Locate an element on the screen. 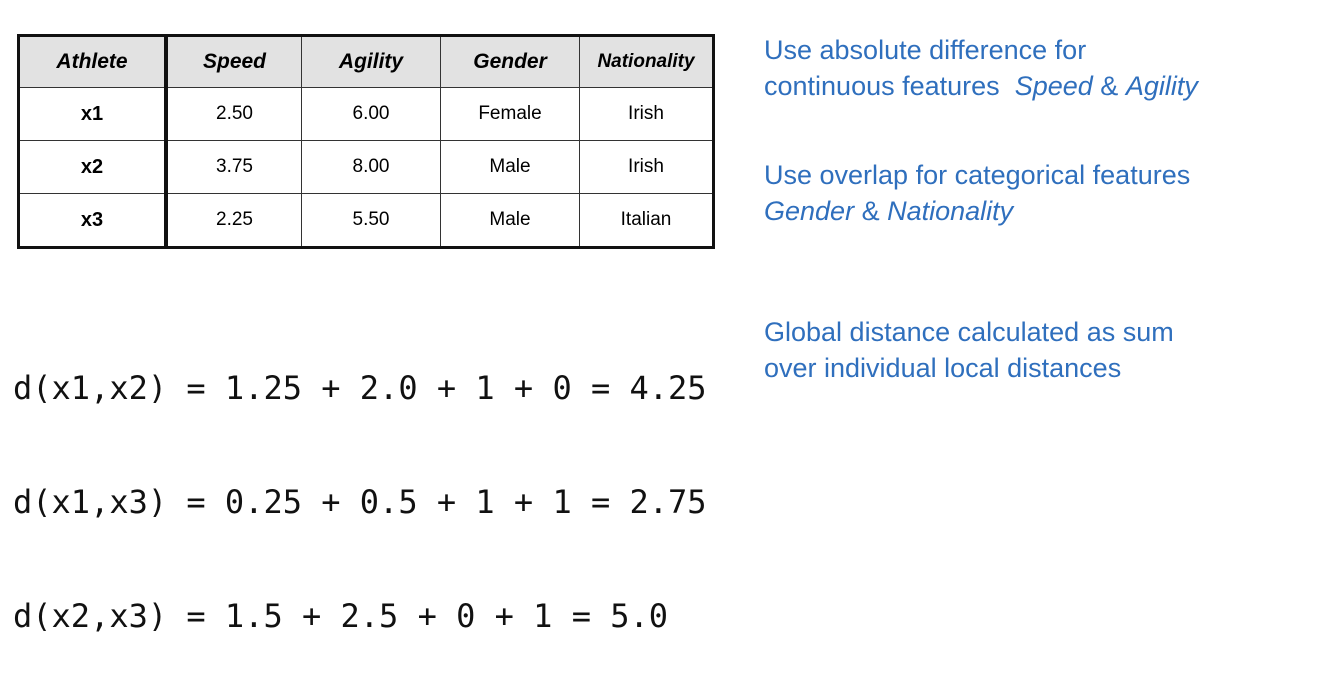 Image resolution: width=1318 pixels, height=673 pixels. cell-agility: 8.00 is located at coordinates (371, 167).